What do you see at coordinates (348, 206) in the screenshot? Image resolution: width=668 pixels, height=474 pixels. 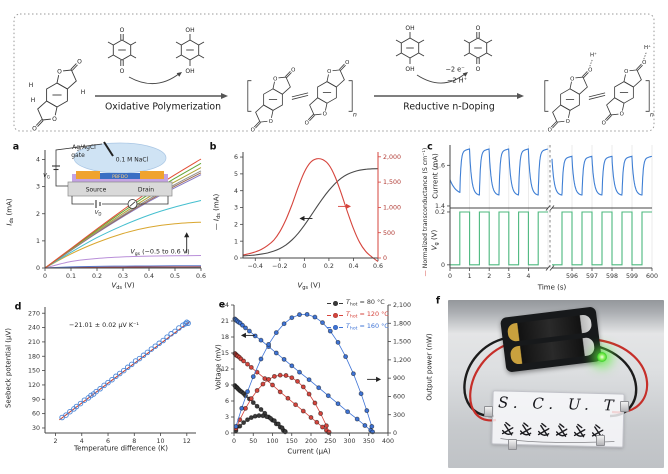 I see `arrow-head` at bounding box center [348, 206].